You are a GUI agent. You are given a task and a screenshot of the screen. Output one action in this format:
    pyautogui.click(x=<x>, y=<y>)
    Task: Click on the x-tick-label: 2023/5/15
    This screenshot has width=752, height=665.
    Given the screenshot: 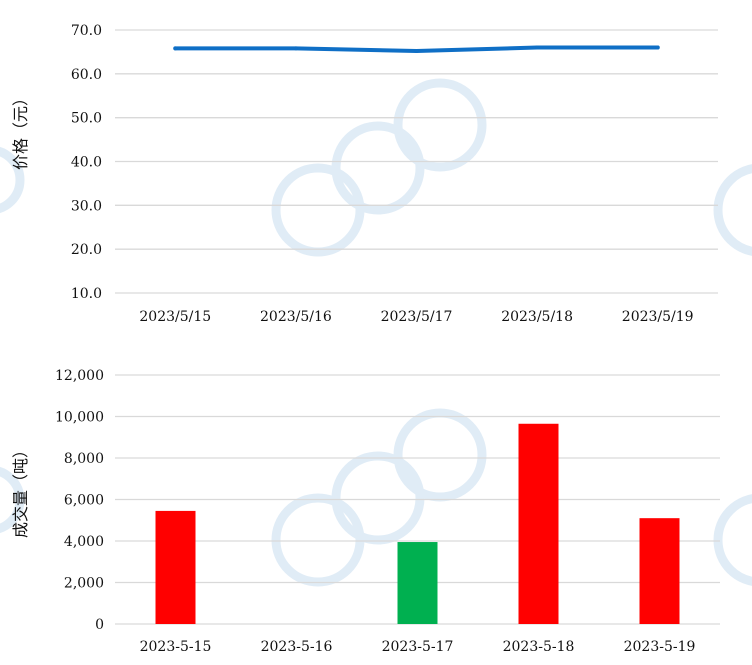 What is the action you would take?
    pyautogui.click(x=175, y=317)
    